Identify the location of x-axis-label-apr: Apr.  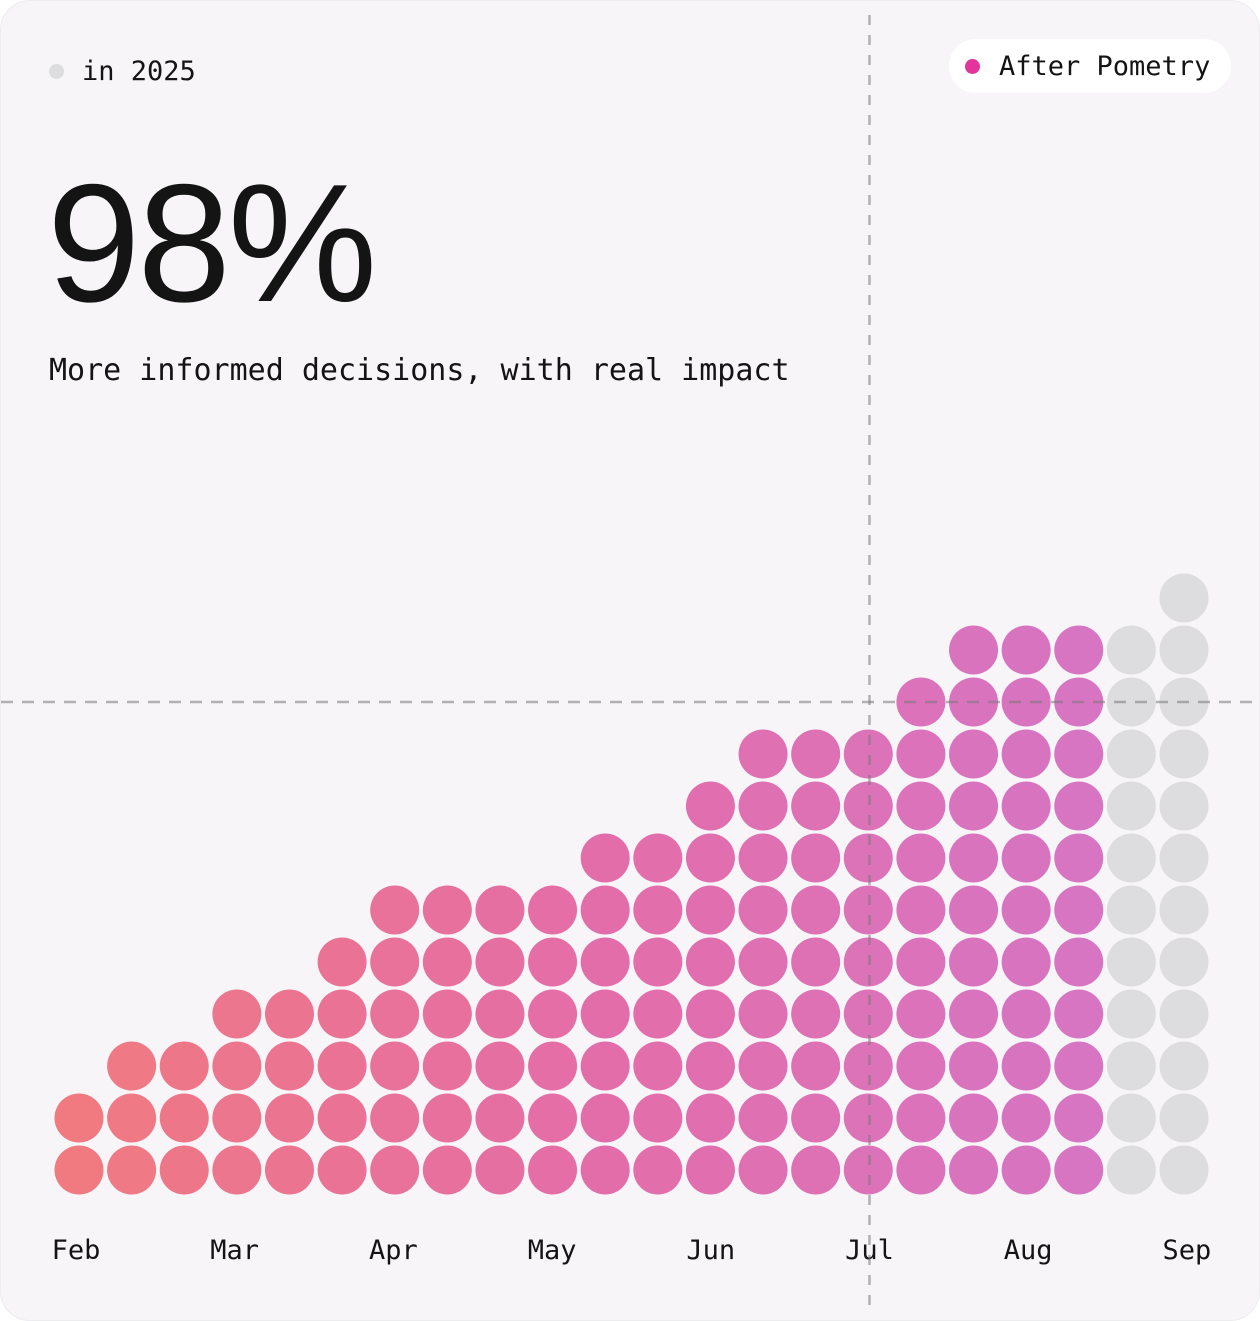
(393, 1250).